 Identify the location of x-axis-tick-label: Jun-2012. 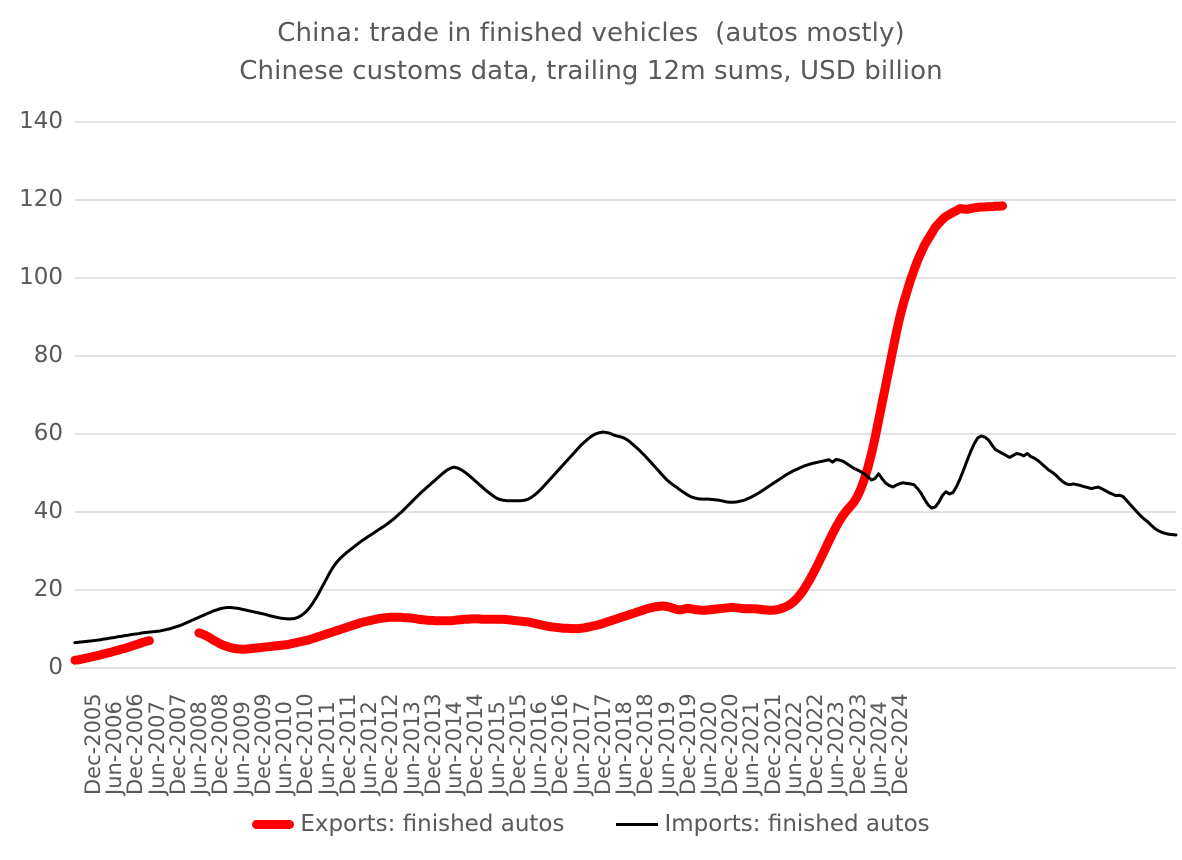
(369, 748).